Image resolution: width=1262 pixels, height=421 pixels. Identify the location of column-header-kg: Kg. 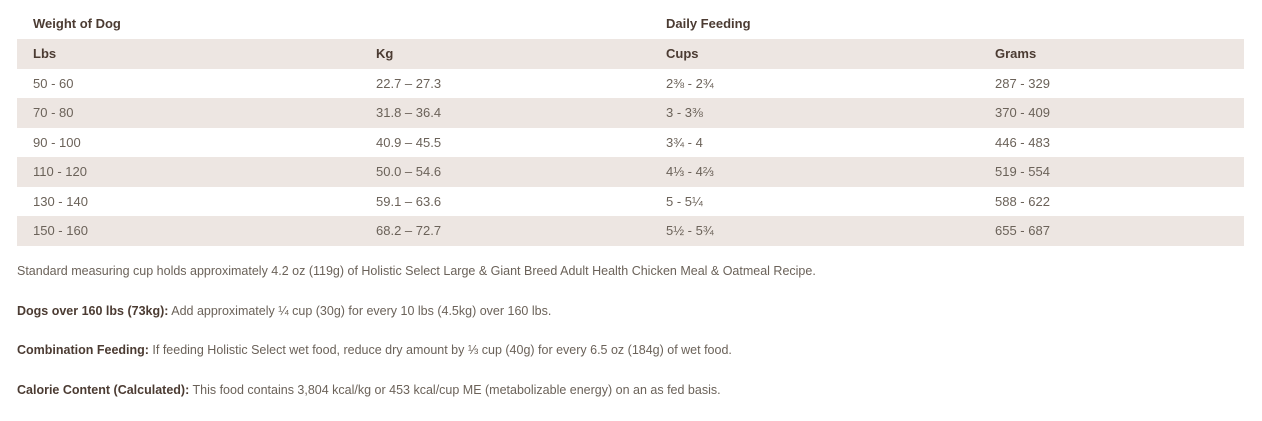
(505, 54).